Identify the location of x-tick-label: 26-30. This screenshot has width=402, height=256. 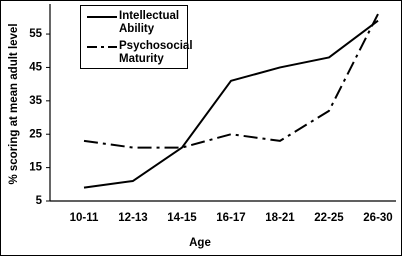
(377, 218).